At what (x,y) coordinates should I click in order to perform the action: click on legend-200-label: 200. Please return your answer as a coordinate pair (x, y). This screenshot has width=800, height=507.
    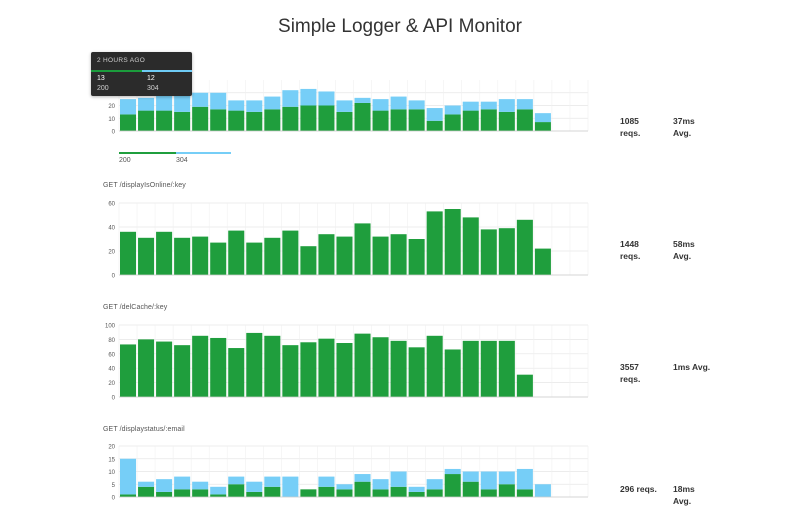
    Looking at the image, I should click on (125, 160).